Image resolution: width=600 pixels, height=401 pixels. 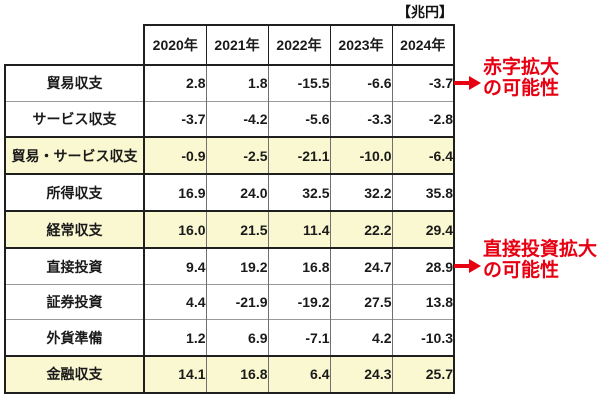 I want to click on cell-value: 24.0, so click(x=237, y=192).